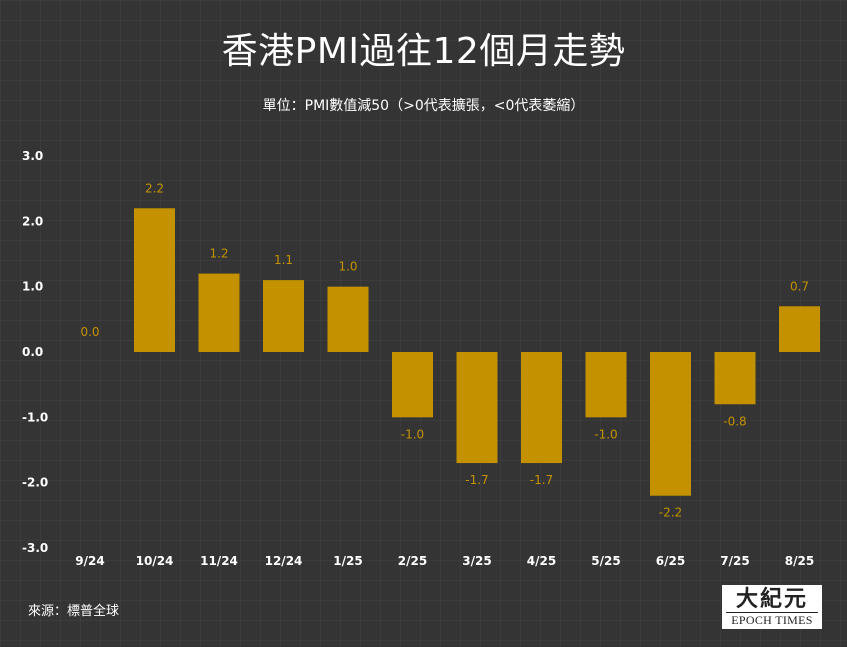 The image size is (847, 647). I want to click on data-label: -2.2, so click(670, 513).